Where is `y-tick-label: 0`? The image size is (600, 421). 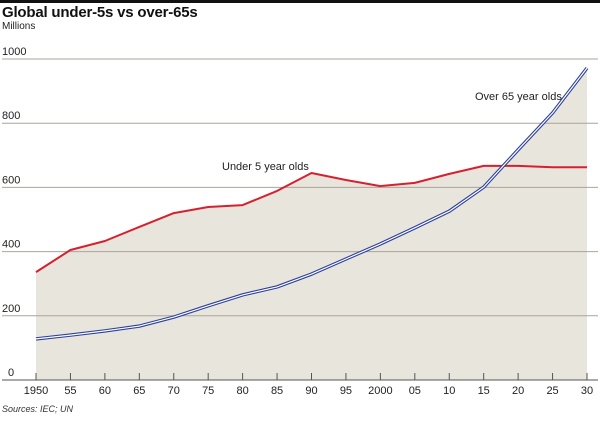 y-tick-label: 0 is located at coordinates (11, 373).